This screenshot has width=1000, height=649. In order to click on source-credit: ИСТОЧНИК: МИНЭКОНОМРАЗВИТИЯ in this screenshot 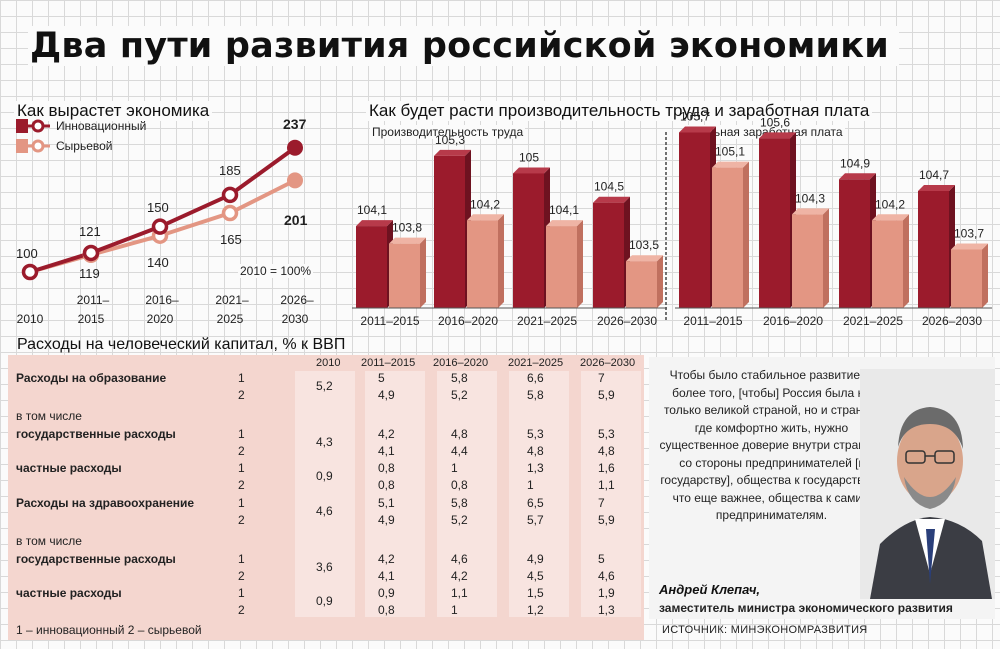, I will do `click(765, 630)`.